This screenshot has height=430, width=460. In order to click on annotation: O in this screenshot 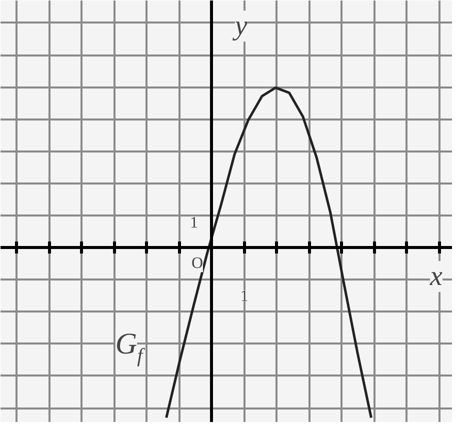, I will do `click(197, 263)`.